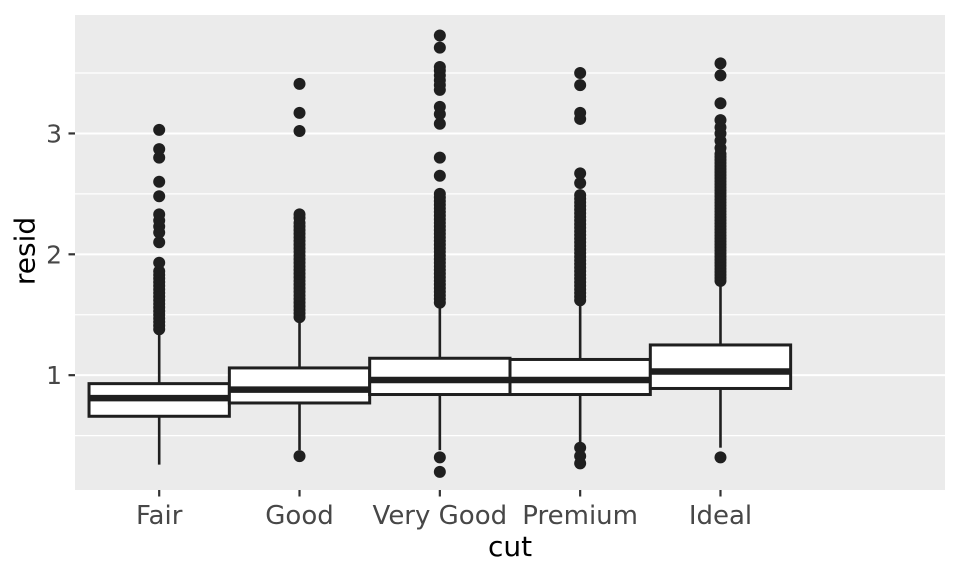 The height and width of the screenshot is (576, 960). I want to click on y-tick-label-2: 2, so click(54, 254).